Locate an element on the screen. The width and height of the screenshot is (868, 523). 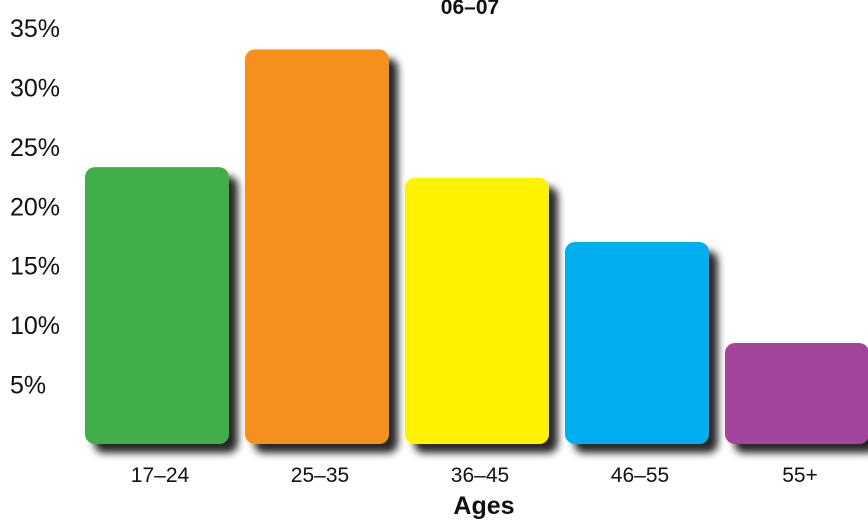
x-tick-label: 25–35 is located at coordinates (320, 475).